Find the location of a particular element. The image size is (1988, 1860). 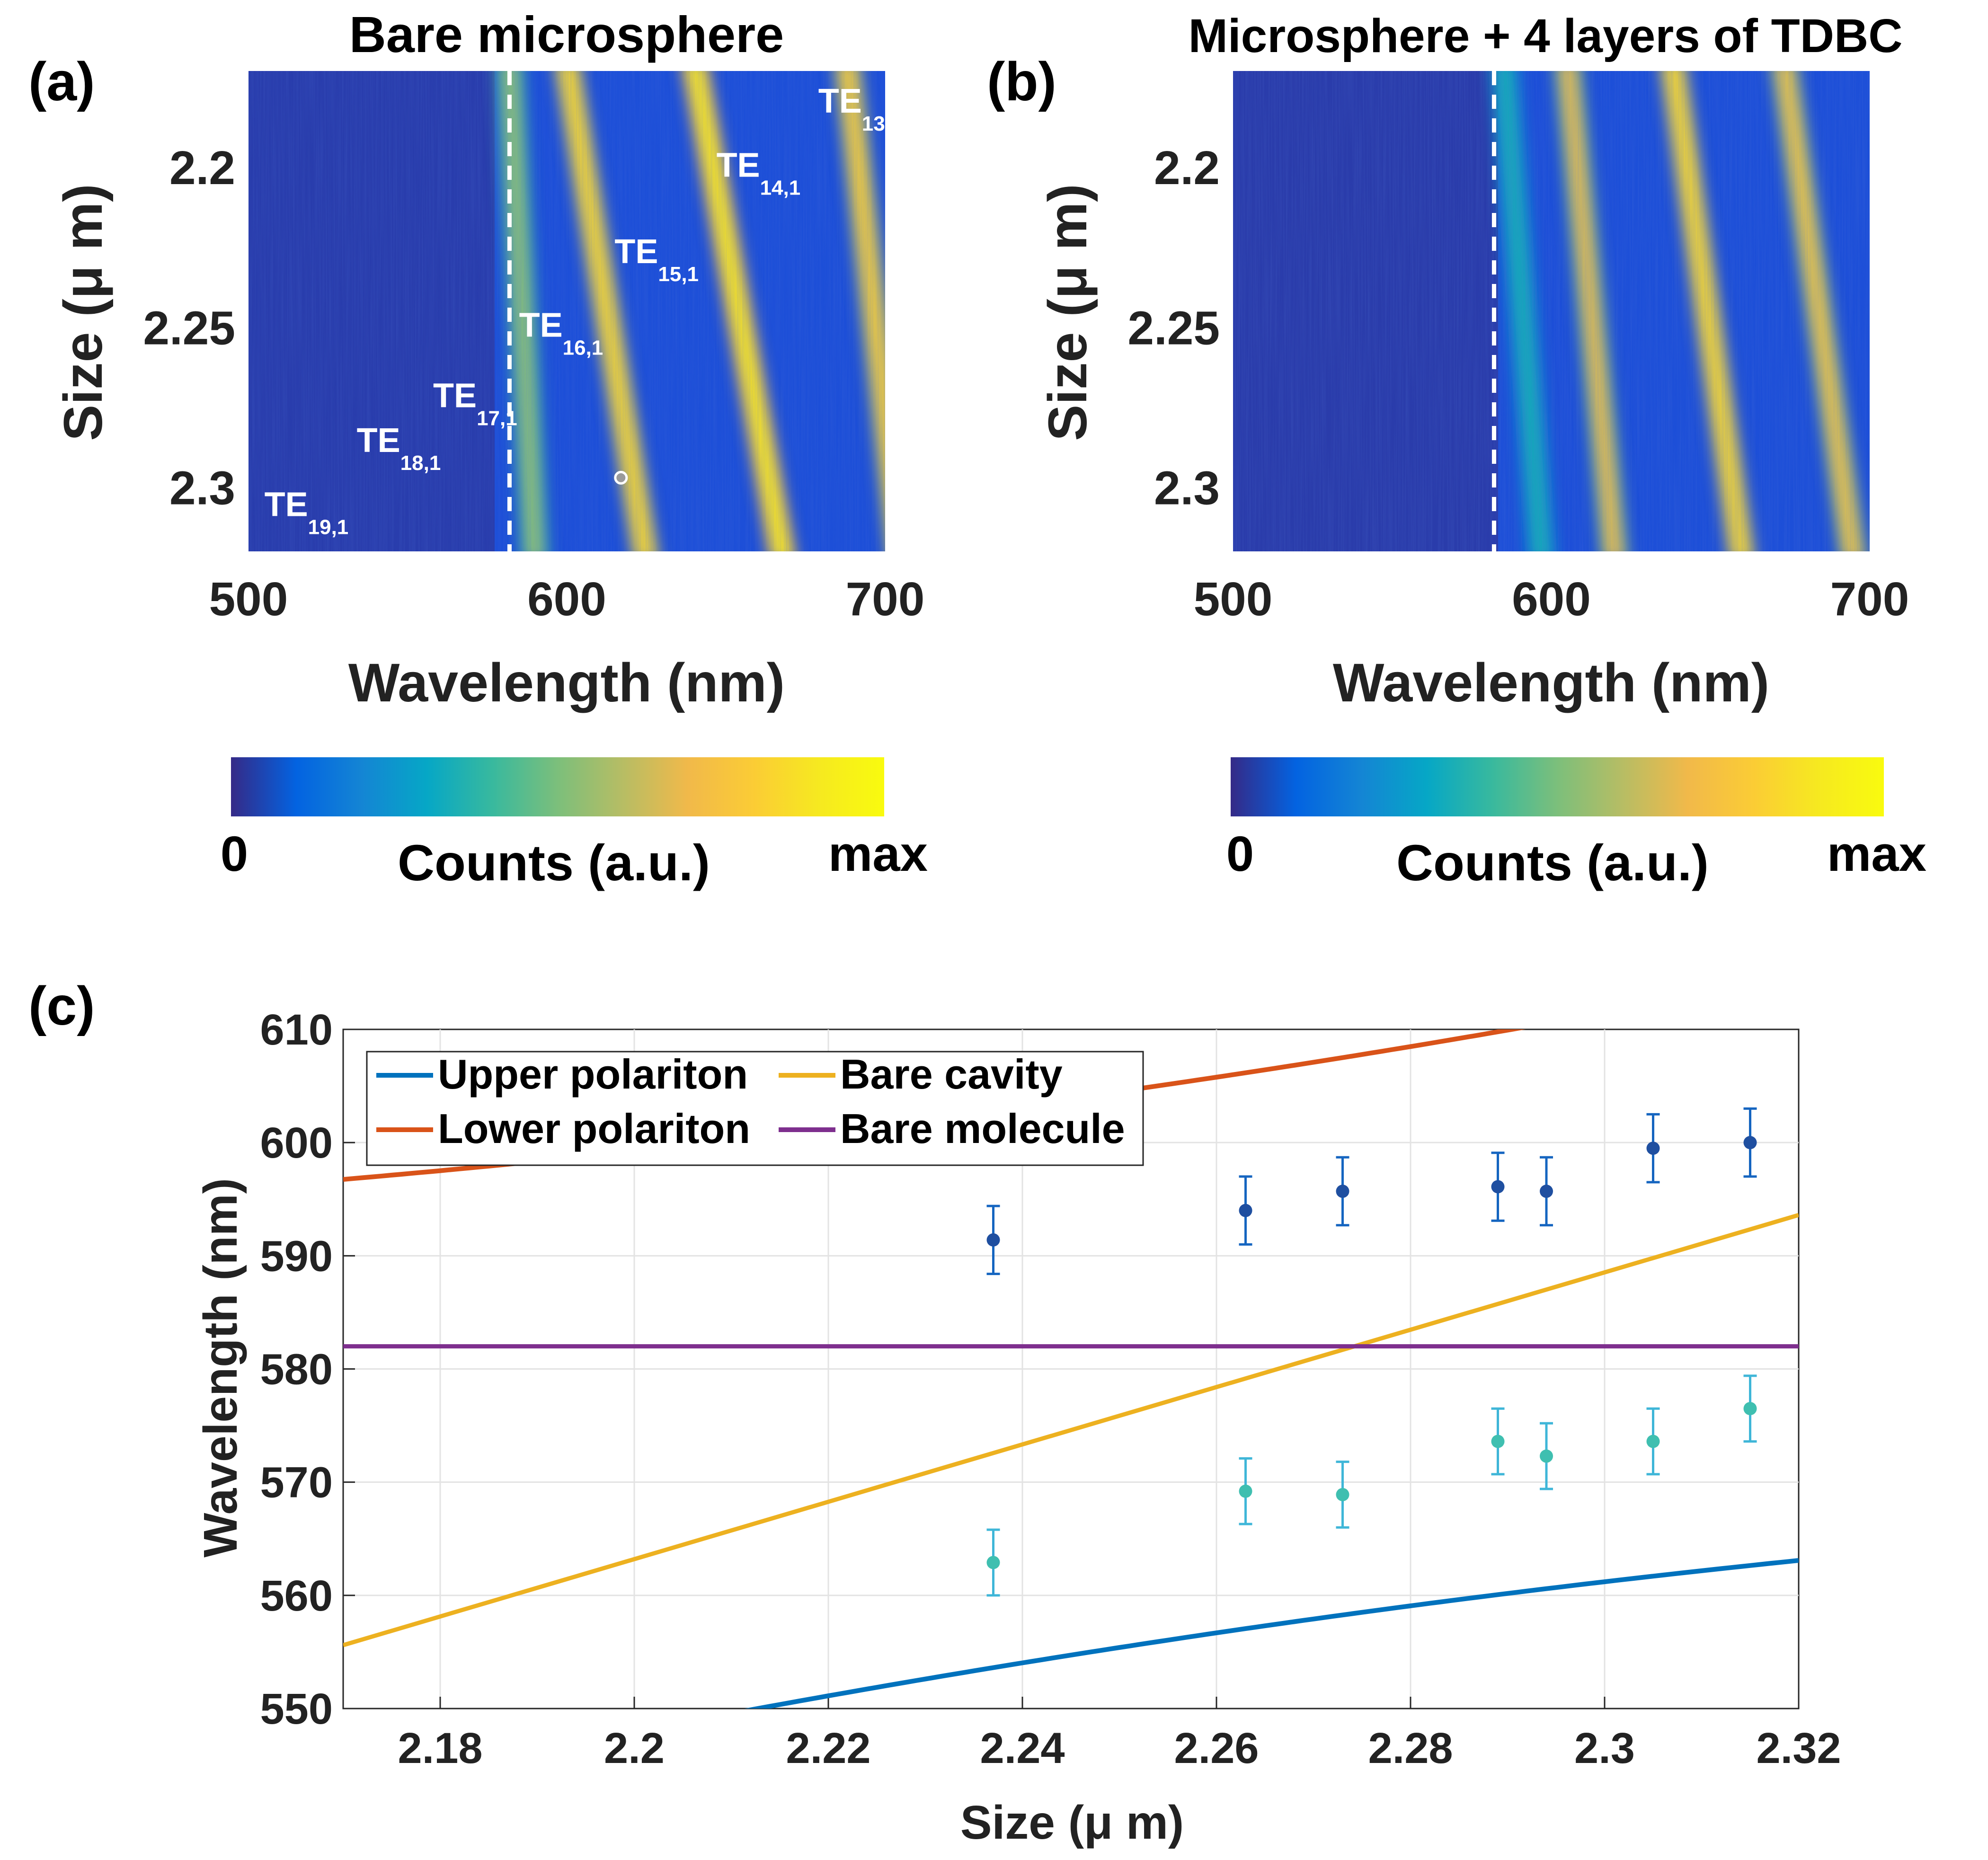

mode-label-te-18-1: TE18,1 is located at coordinates (399, 448).